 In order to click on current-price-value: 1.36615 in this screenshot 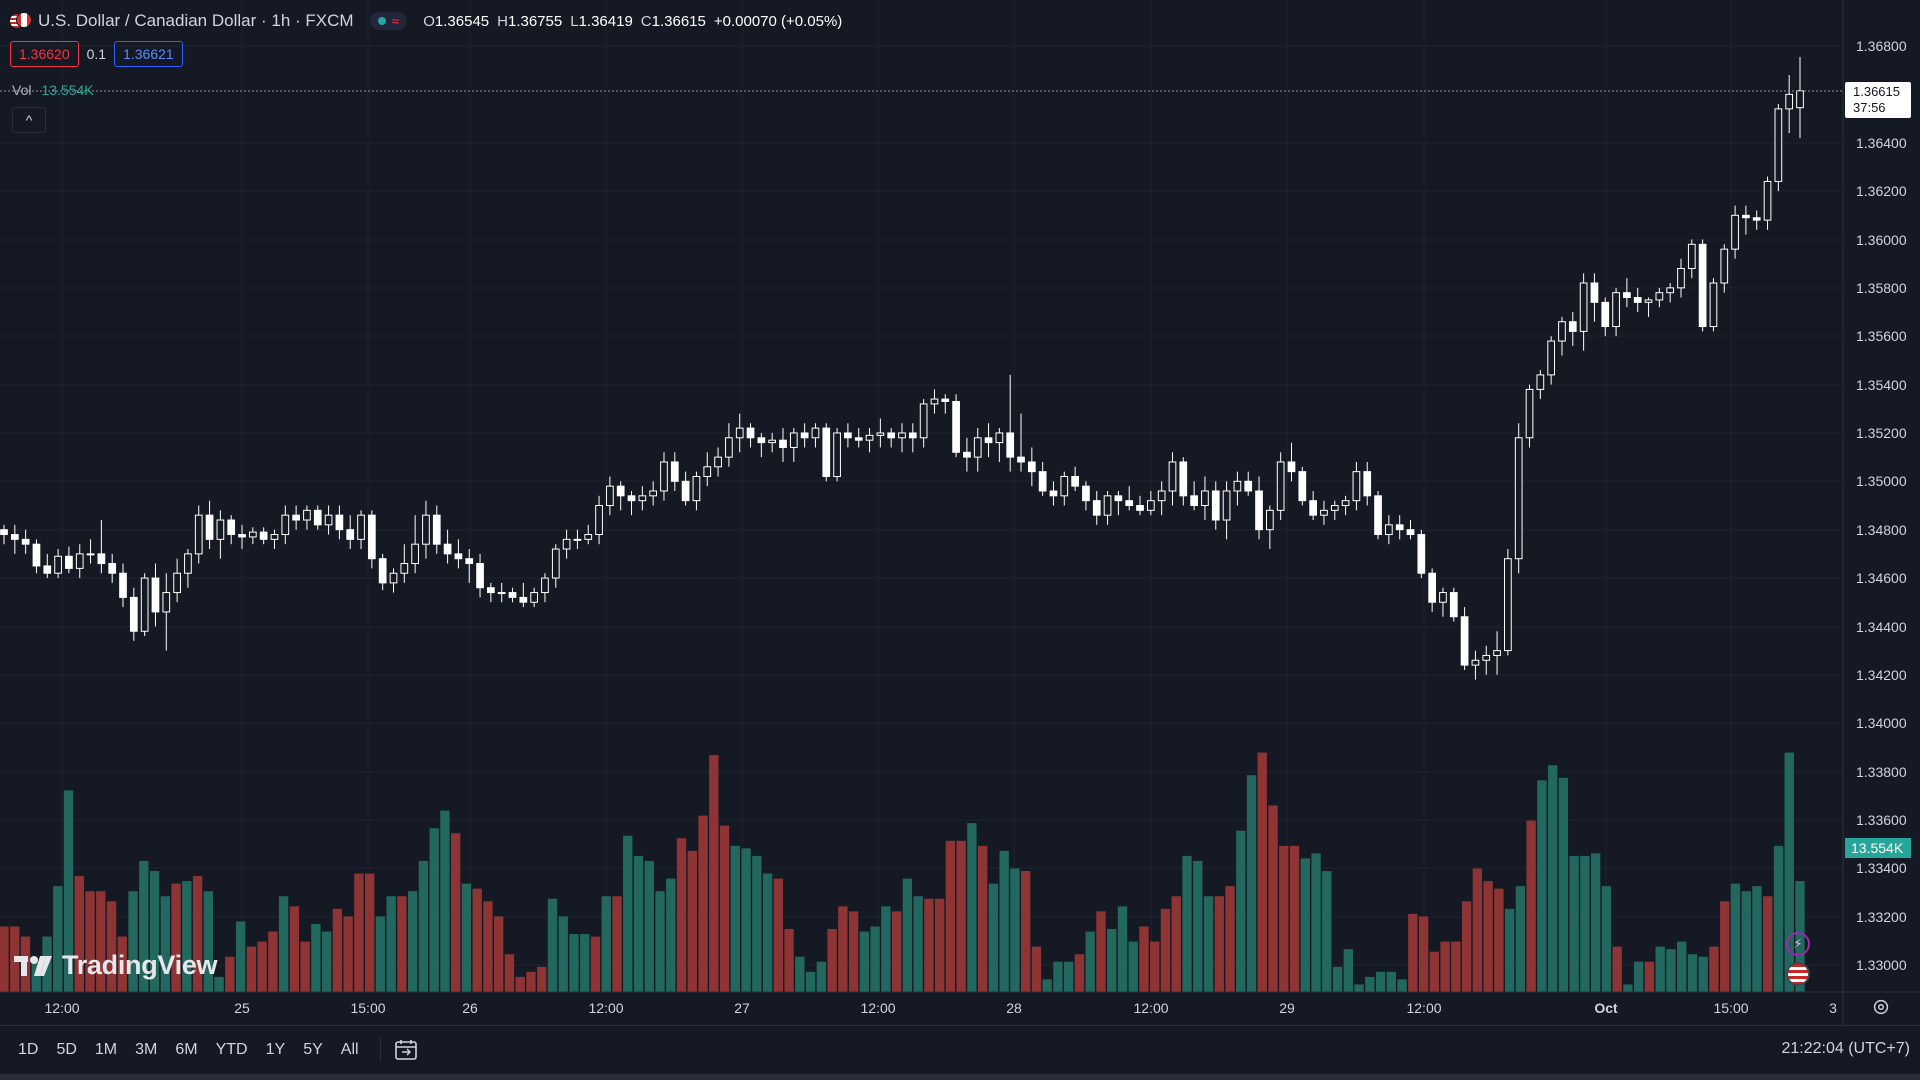, I will do `click(1876, 91)`.